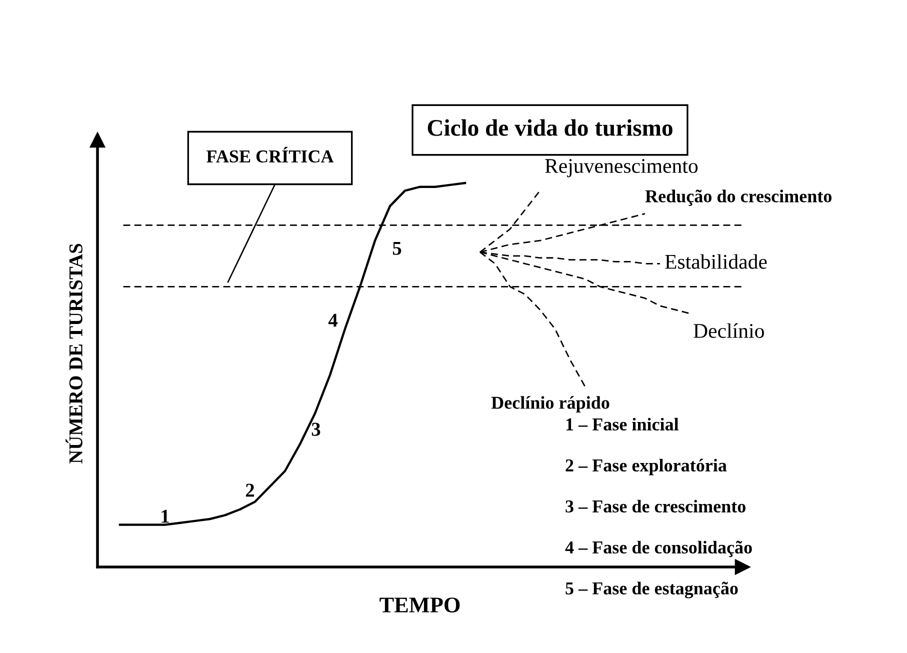  I want to click on annotation: 2, so click(250, 490).